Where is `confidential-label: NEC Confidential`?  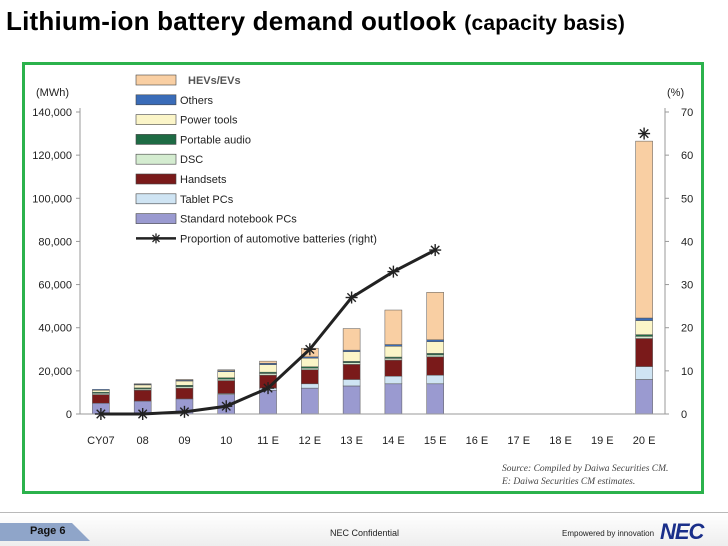 confidential-label: NEC Confidential is located at coordinates (365, 533).